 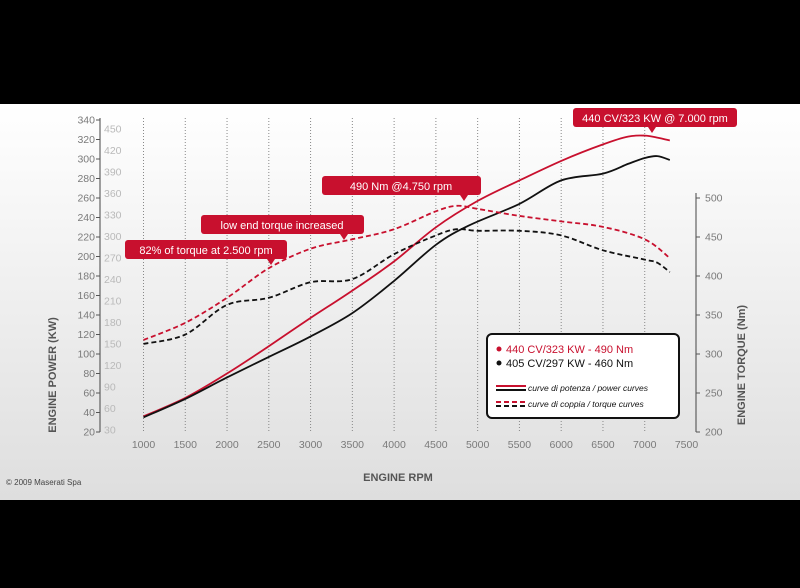 What do you see at coordinates (113, 129) in the screenshot?
I see `cv-tick-label-450: 450` at bounding box center [113, 129].